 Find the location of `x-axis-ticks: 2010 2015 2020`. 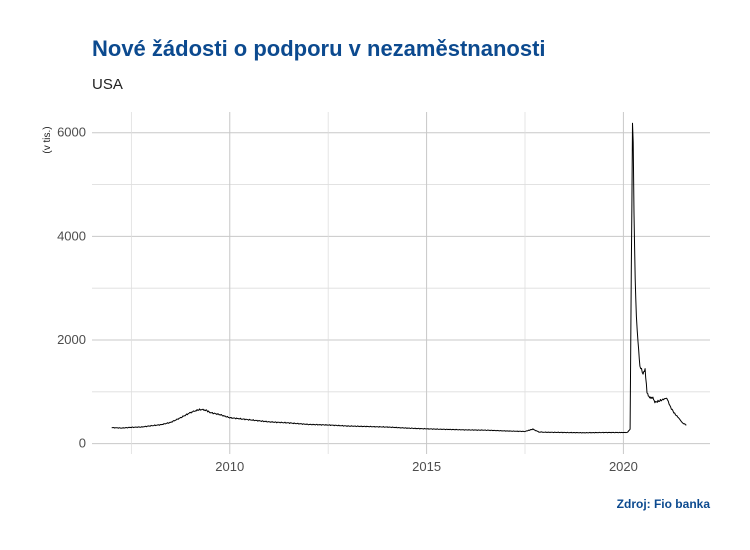

x-axis-ticks: 2010 2015 2020 is located at coordinates (426, 466).